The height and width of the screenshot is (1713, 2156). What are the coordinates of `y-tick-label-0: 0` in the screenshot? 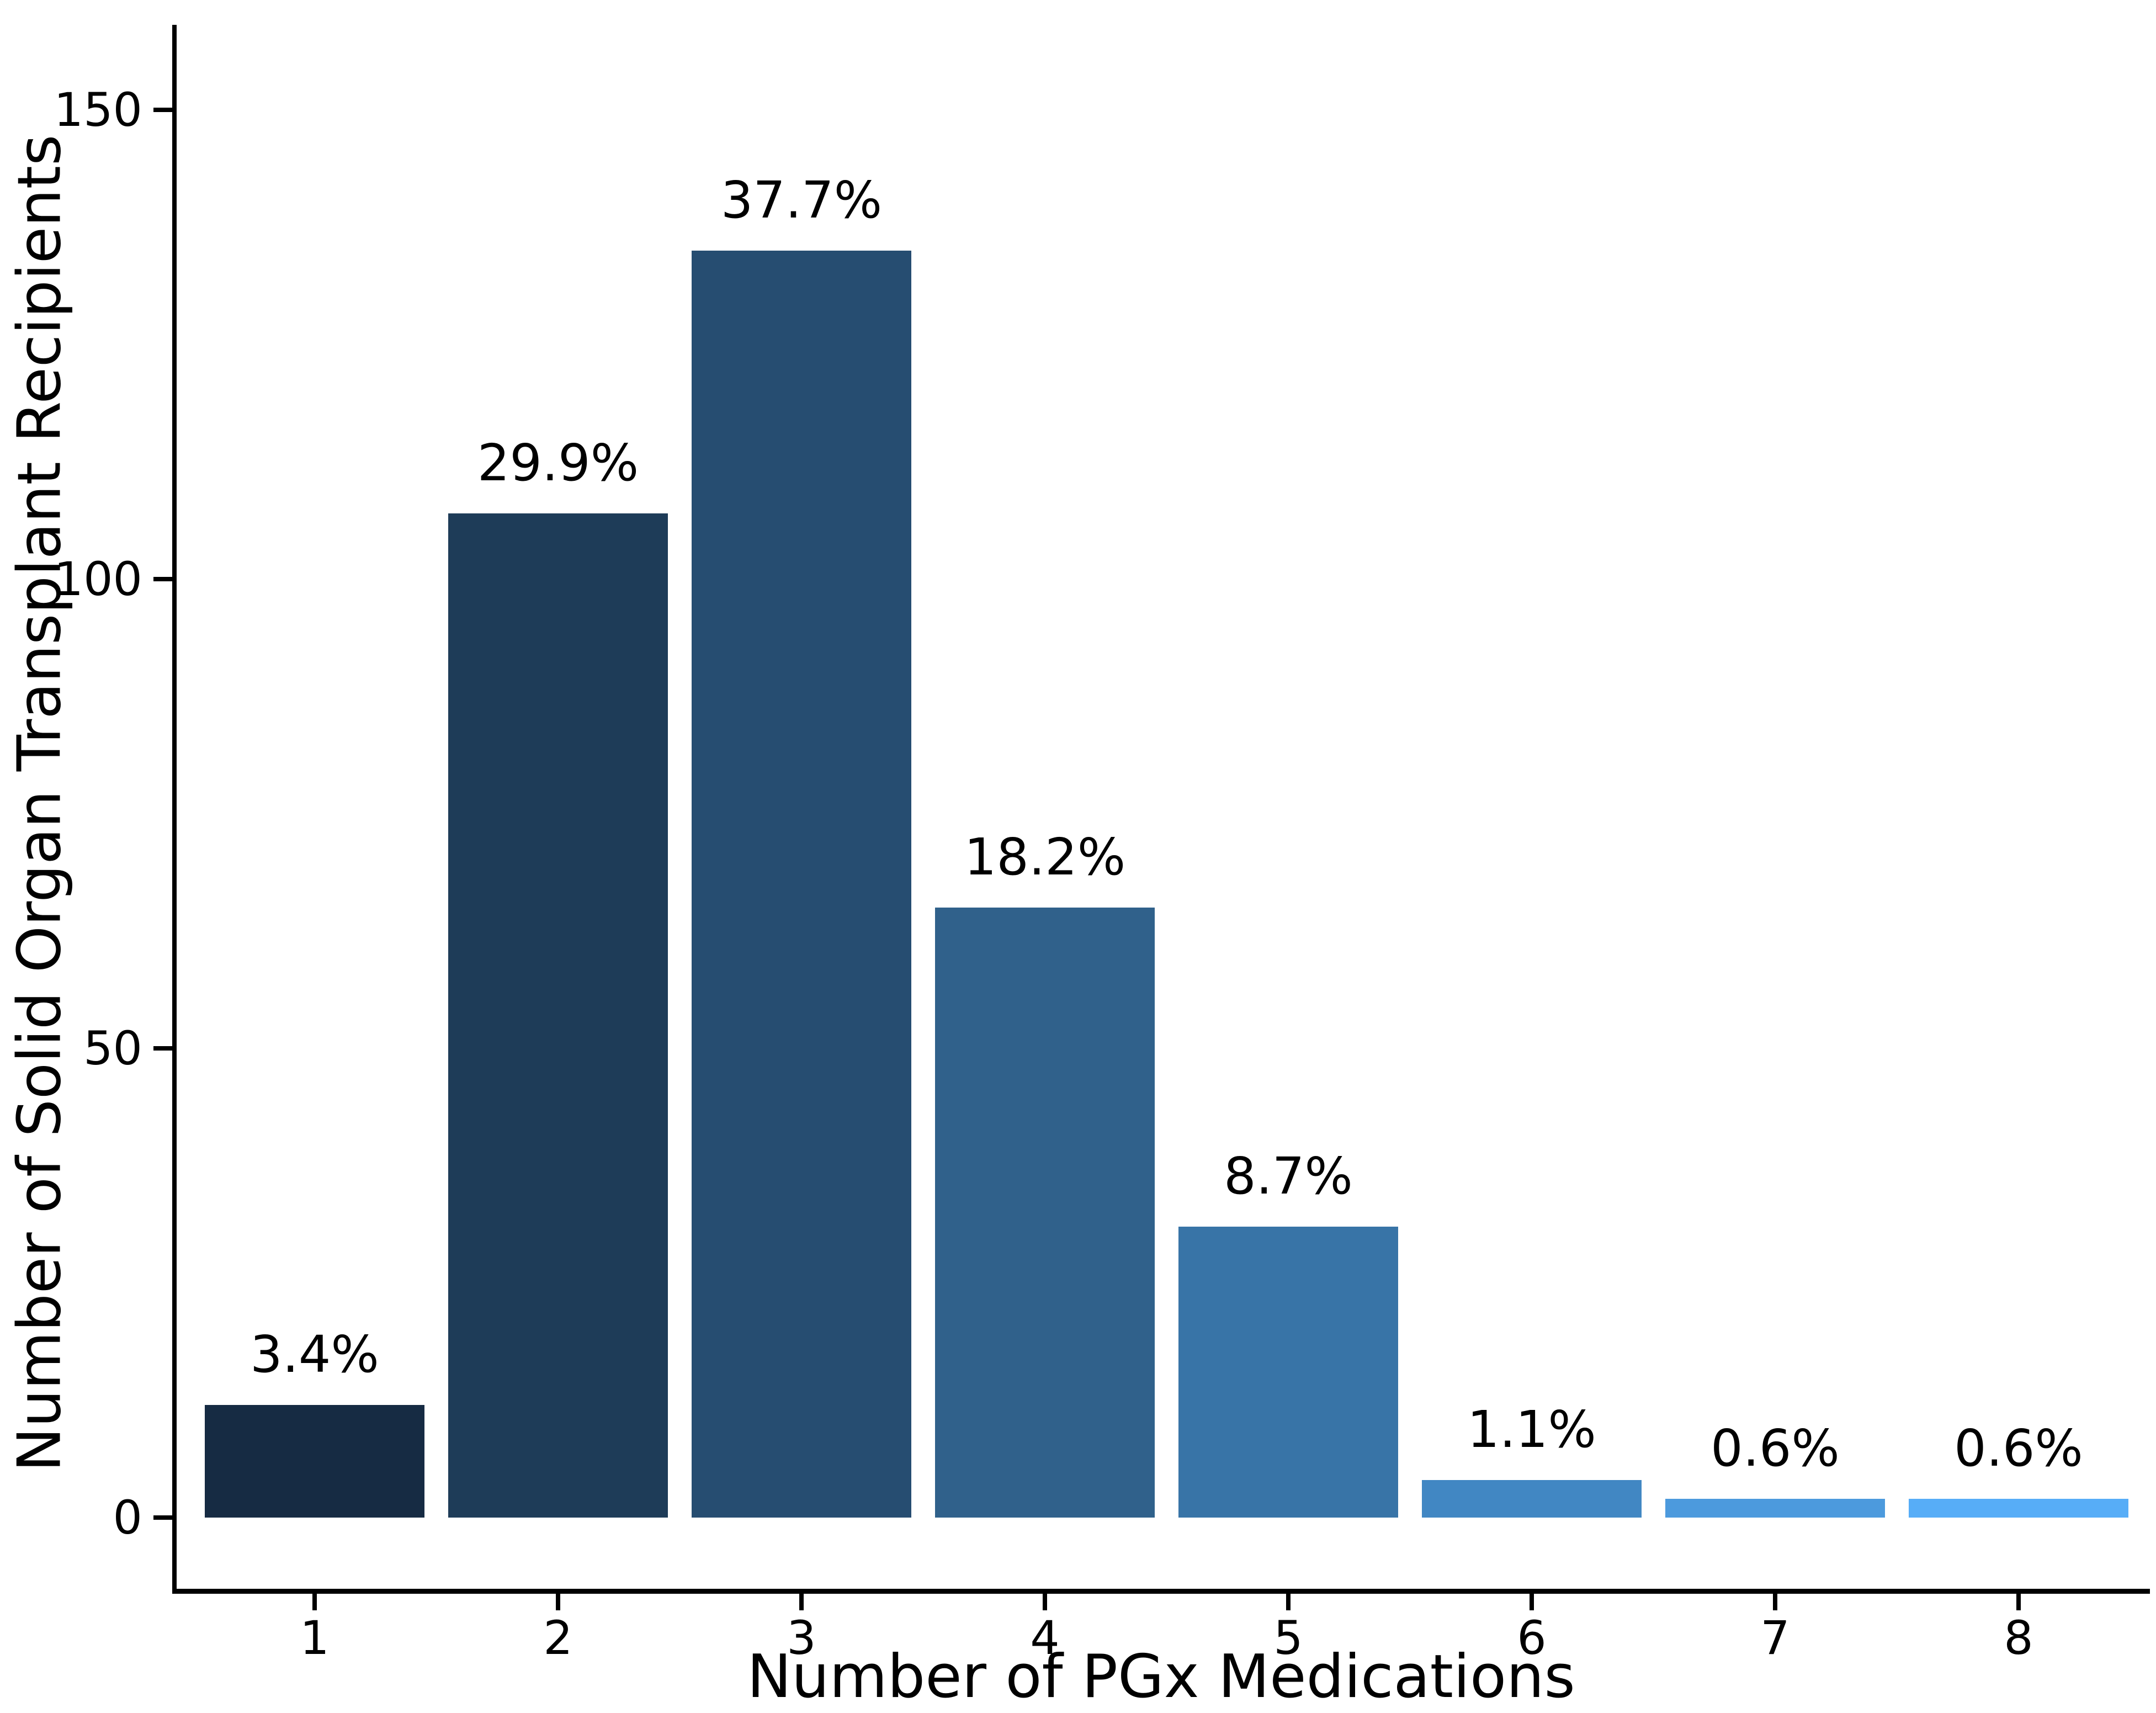 It's located at (127, 1518).